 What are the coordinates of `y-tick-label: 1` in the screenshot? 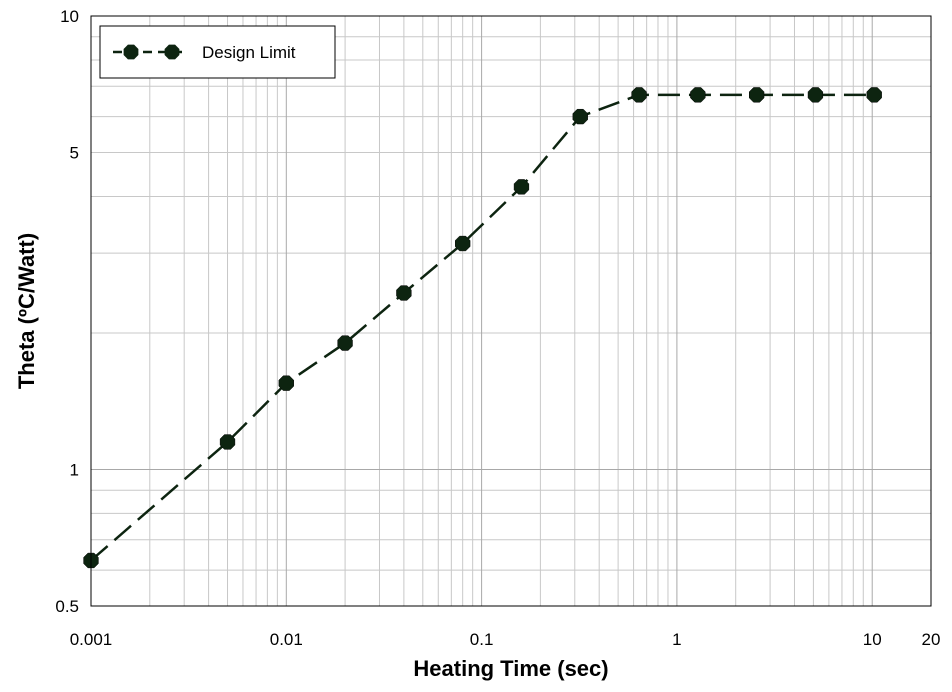 It's located at (74, 469).